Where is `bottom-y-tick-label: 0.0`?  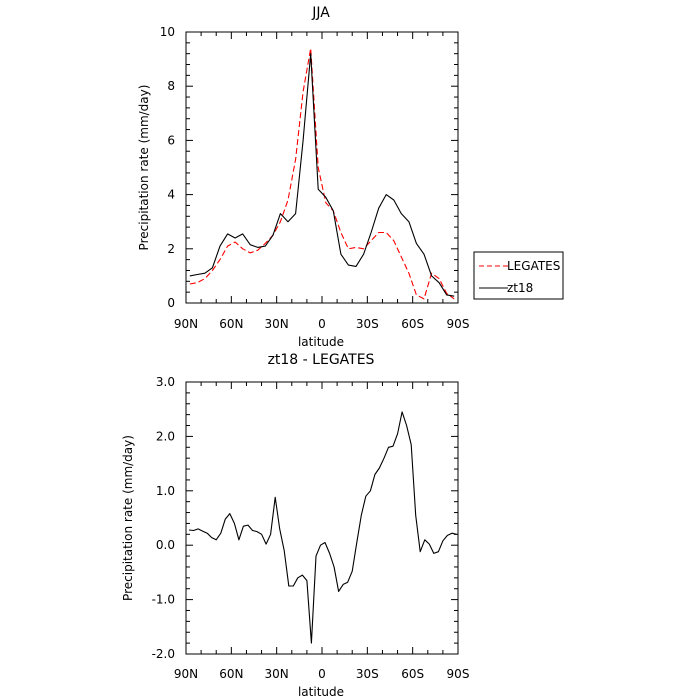
bottom-y-tick-label: 0.0 is located at coordinates (165, 545).